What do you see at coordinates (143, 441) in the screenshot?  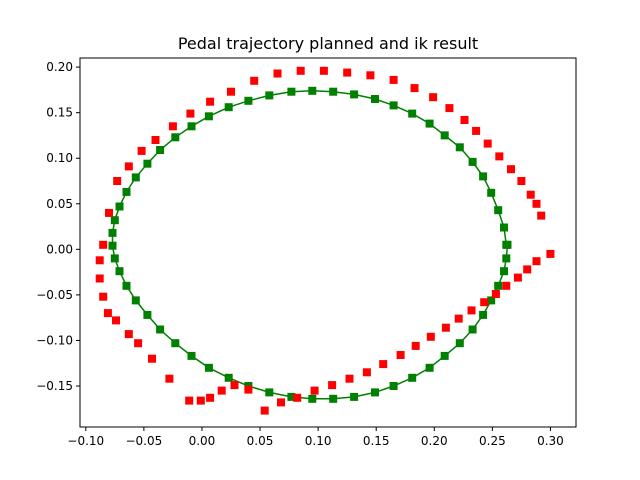 I see `x-tick-label: −0.05` at bounding box center [143, 441].